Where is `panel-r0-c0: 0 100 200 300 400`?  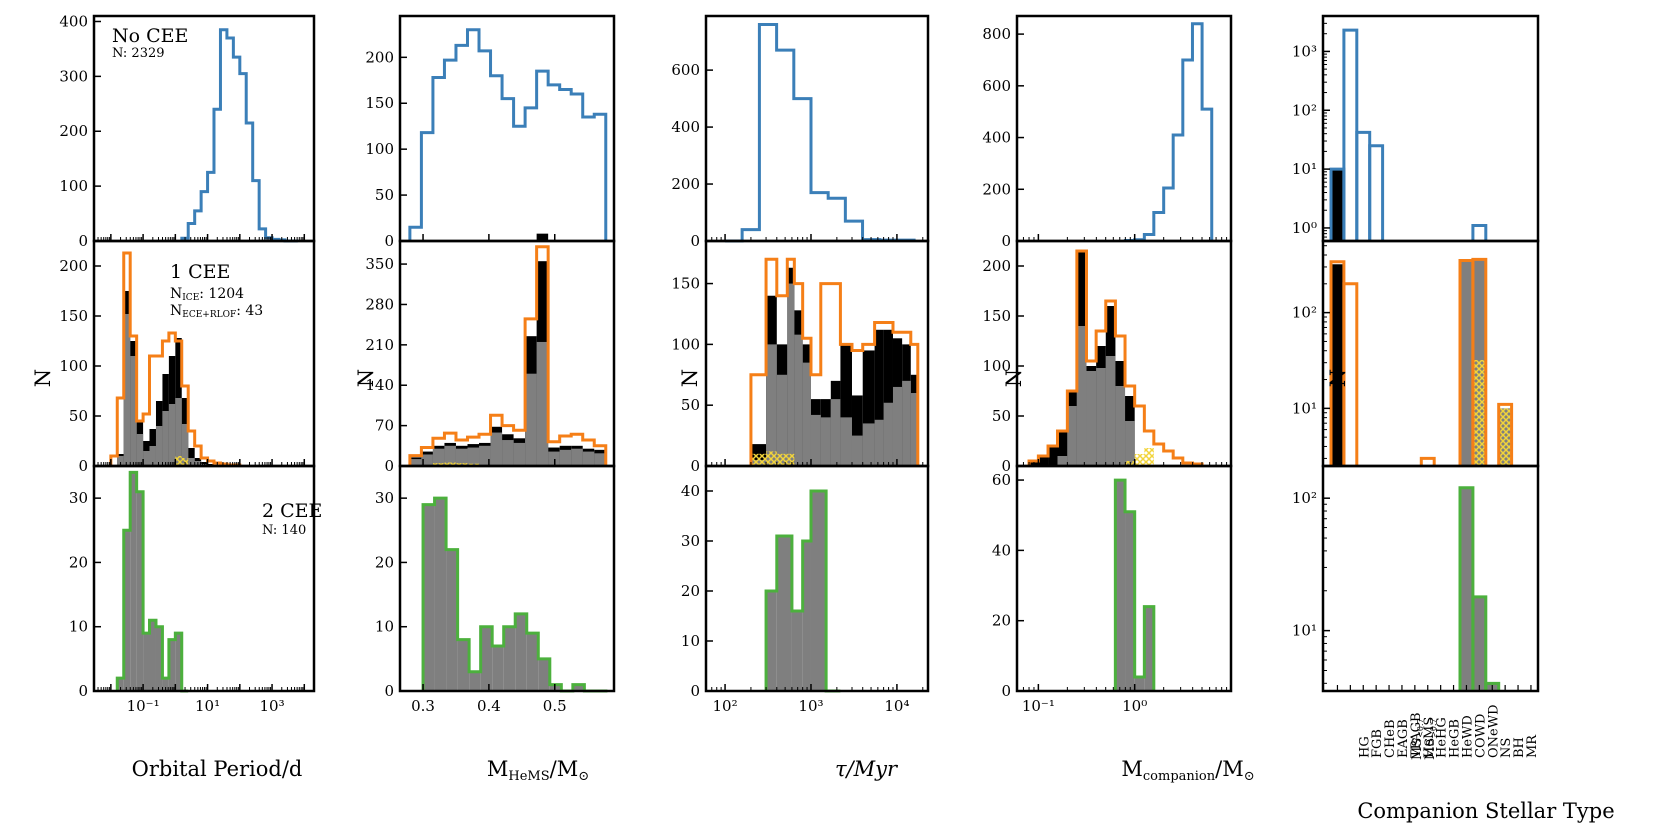 panel-r0-c0: 0 100 200 300 400 is located at coordinates (187, 131).